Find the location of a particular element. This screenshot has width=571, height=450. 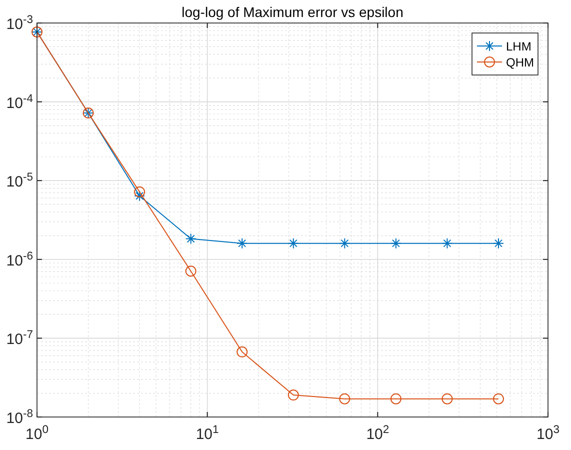

x-tick-label: 10$^{2}$ is located at coordinates (378, 433).